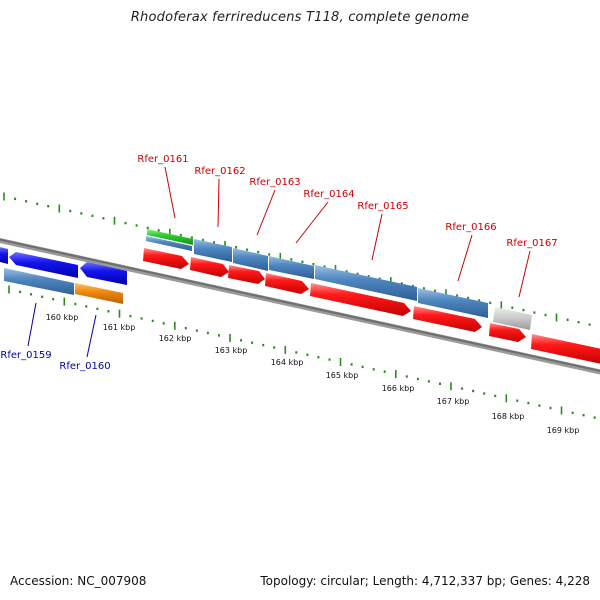  What do you see at coordinates (219, 171) in the screenshot?
I see `gene-label: Rfer_0162` at bounding box center [219, 171].